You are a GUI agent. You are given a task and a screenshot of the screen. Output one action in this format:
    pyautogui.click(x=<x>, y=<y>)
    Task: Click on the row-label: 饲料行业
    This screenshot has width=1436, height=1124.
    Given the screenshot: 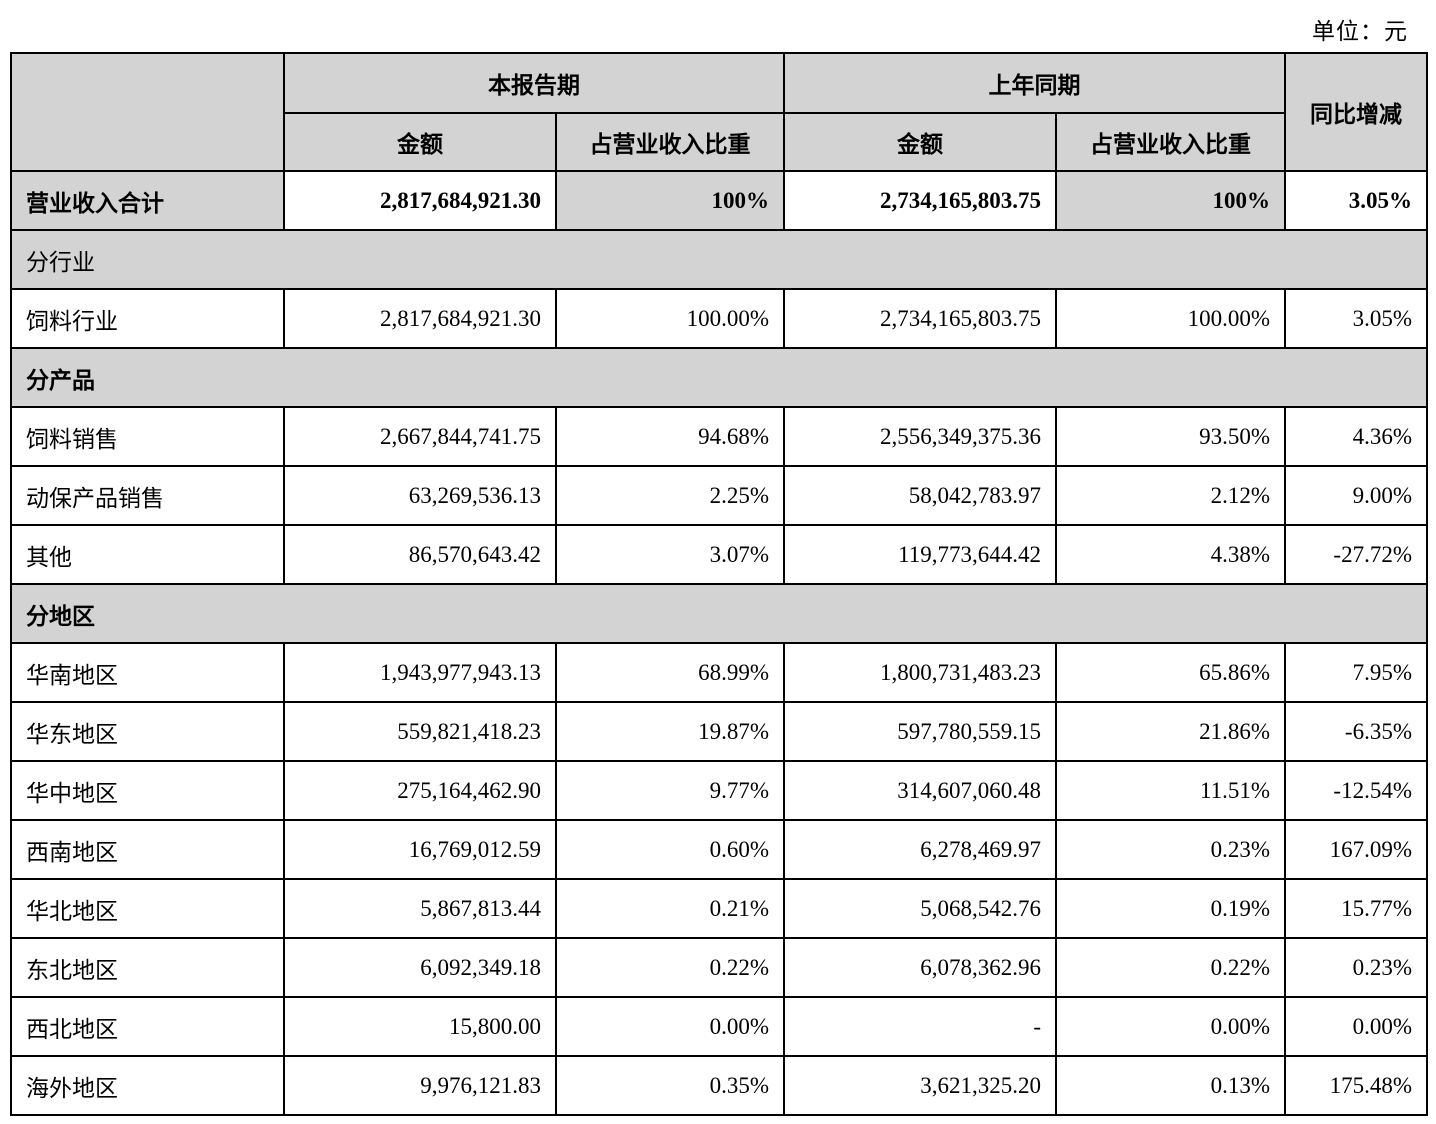 What is the action you would take?
    pyautogui.click(x=147, y=318)
    